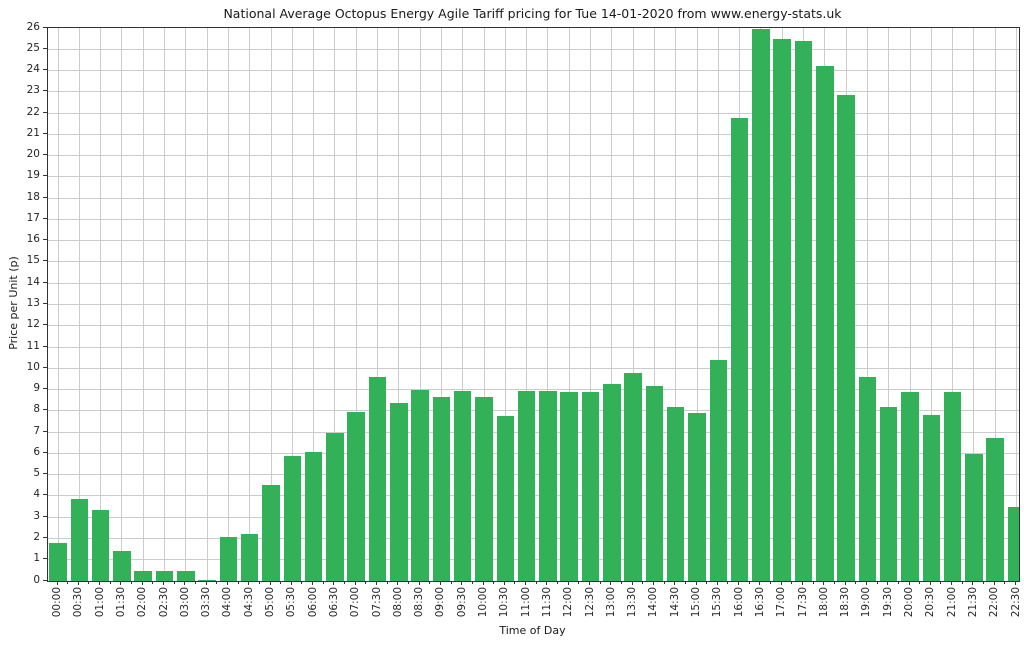 This screenshot has height=648, width=1024. Describe the element at coordinates (33, 26) in the screenshot. I see `y-tick-label: 26` at that location.